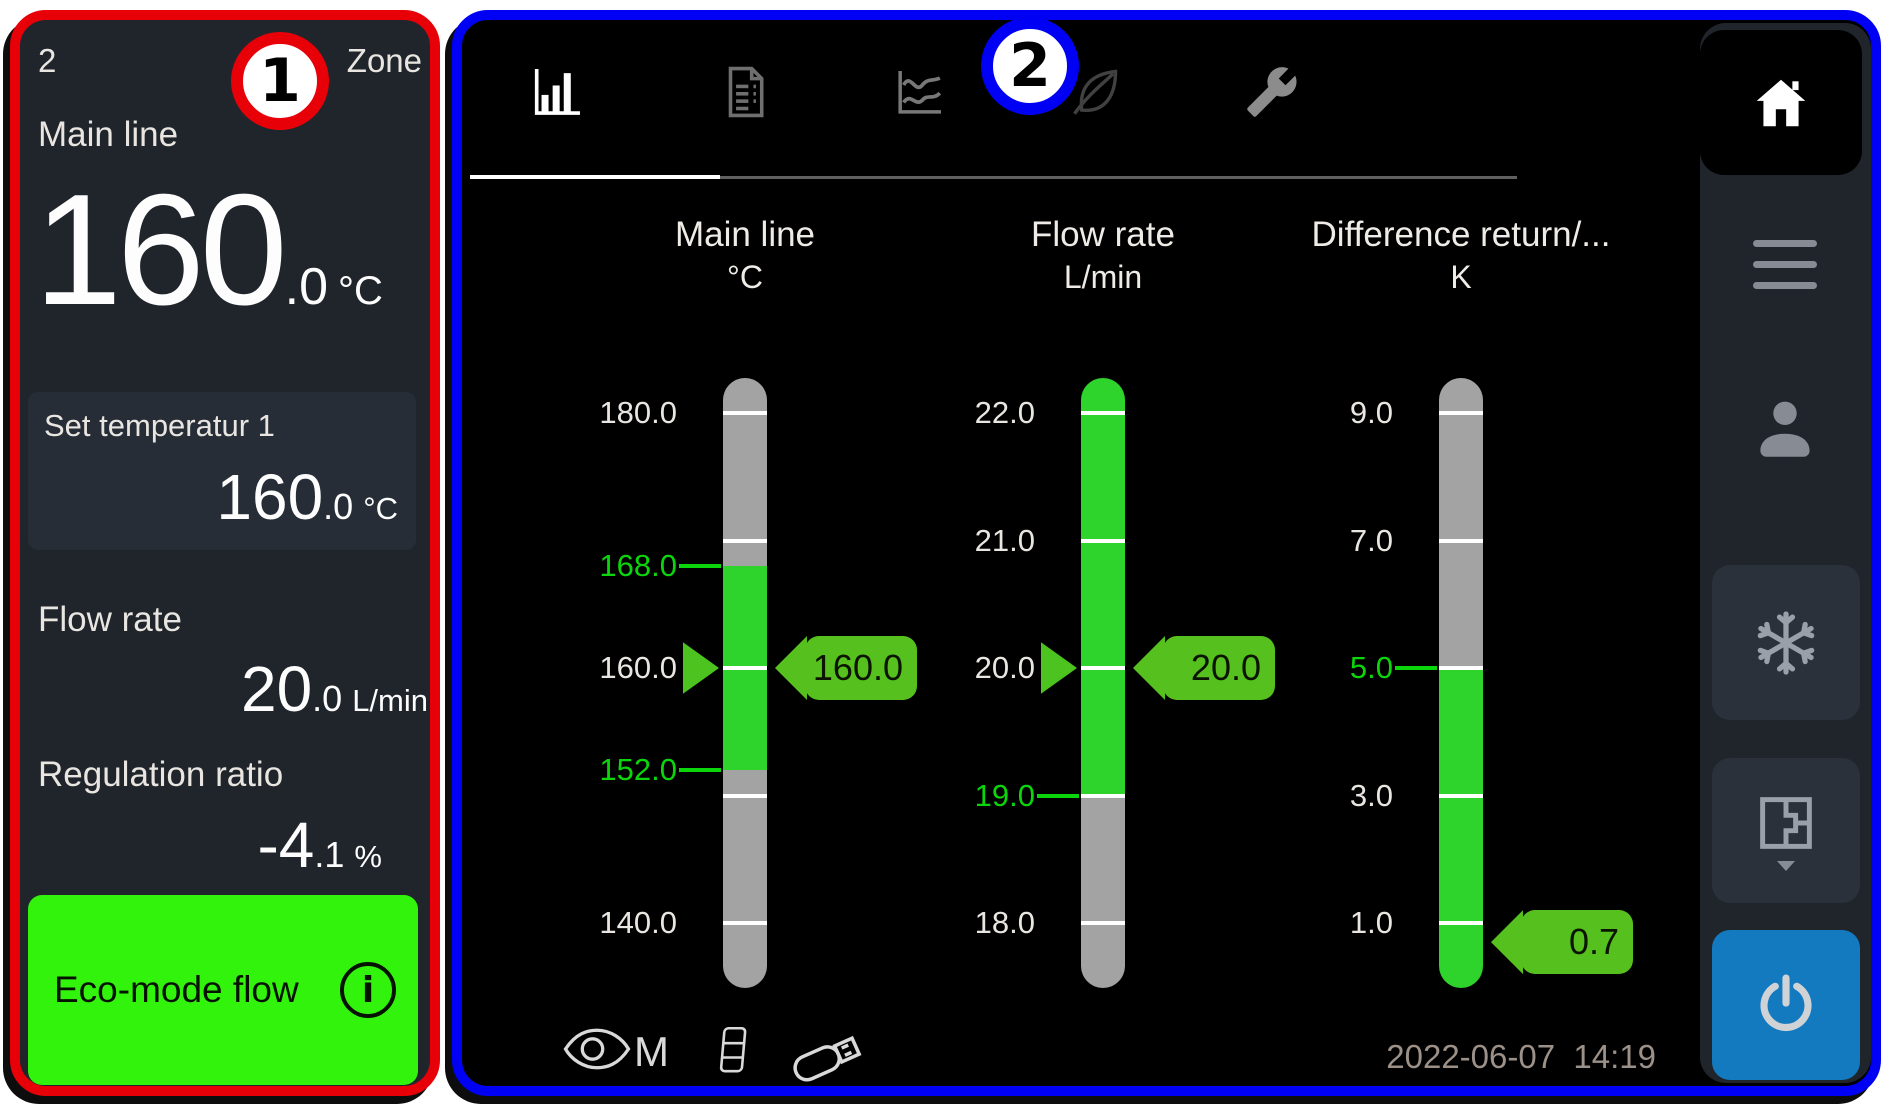  I want to click on media-indicator, so click(734, 1053).